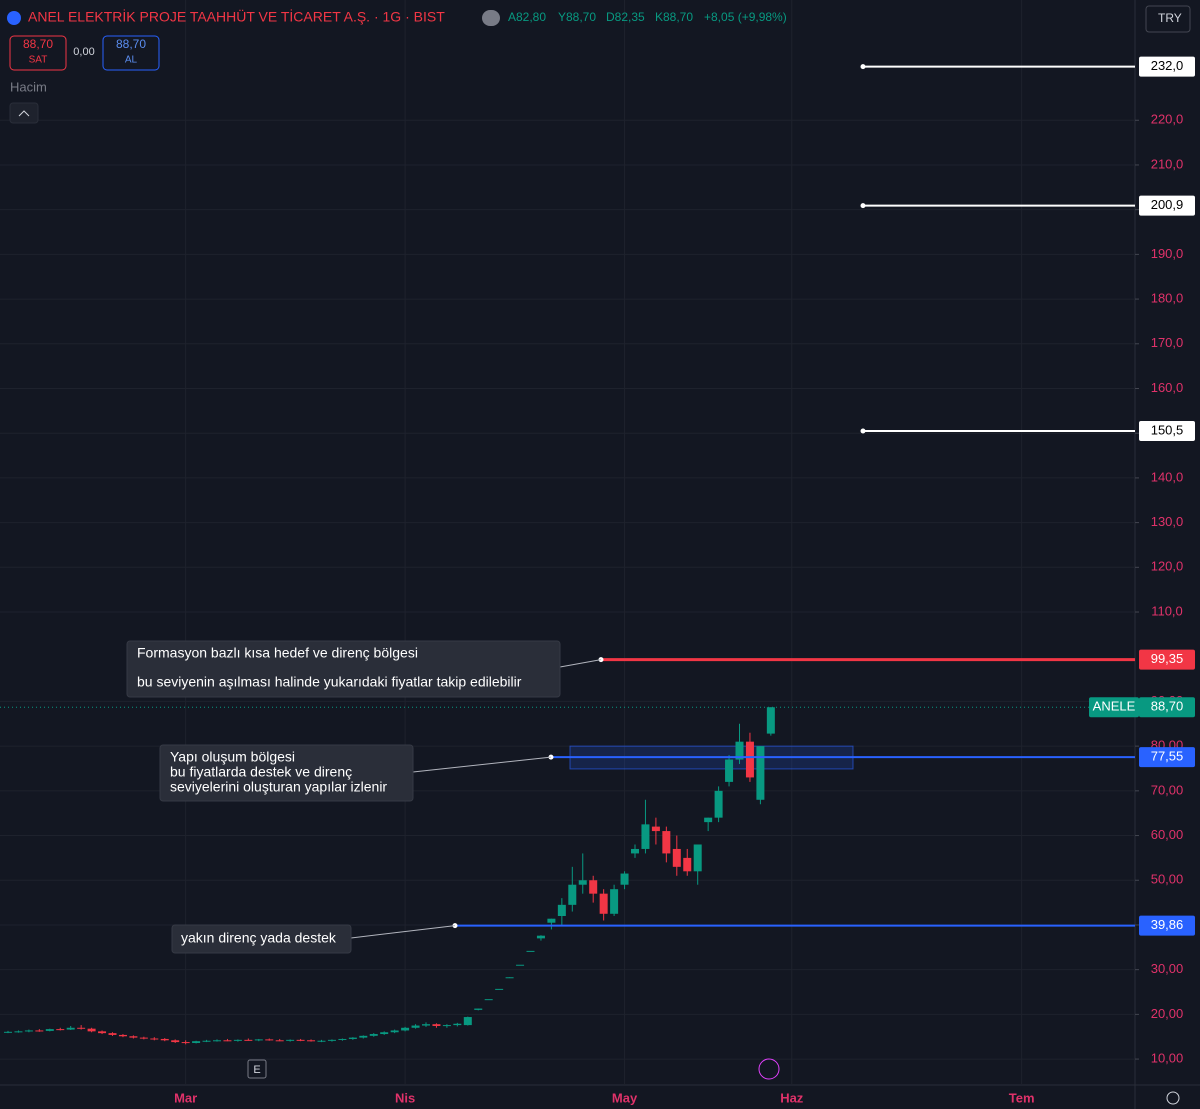 The width and height of the screenshot is (1200, 1109). Describe the element at coordinates (745, 17) in the screenshot. I see `ohlc-change: +8,05 (+9,98%)` at that location.